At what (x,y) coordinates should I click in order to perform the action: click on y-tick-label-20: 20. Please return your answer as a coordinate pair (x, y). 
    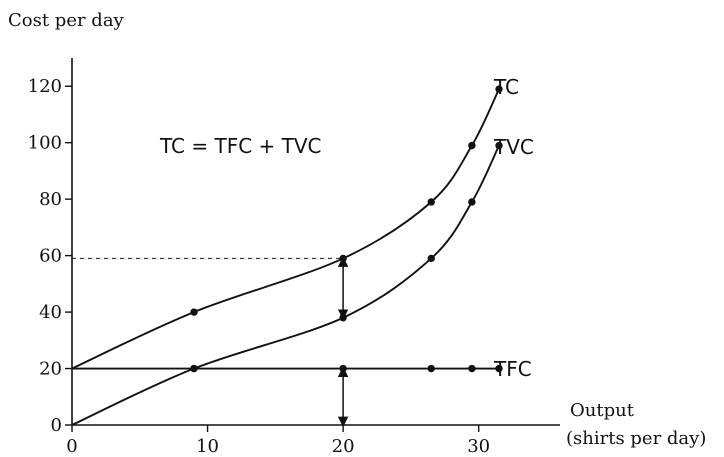
    Looking at the image, I should click on (50, 369).